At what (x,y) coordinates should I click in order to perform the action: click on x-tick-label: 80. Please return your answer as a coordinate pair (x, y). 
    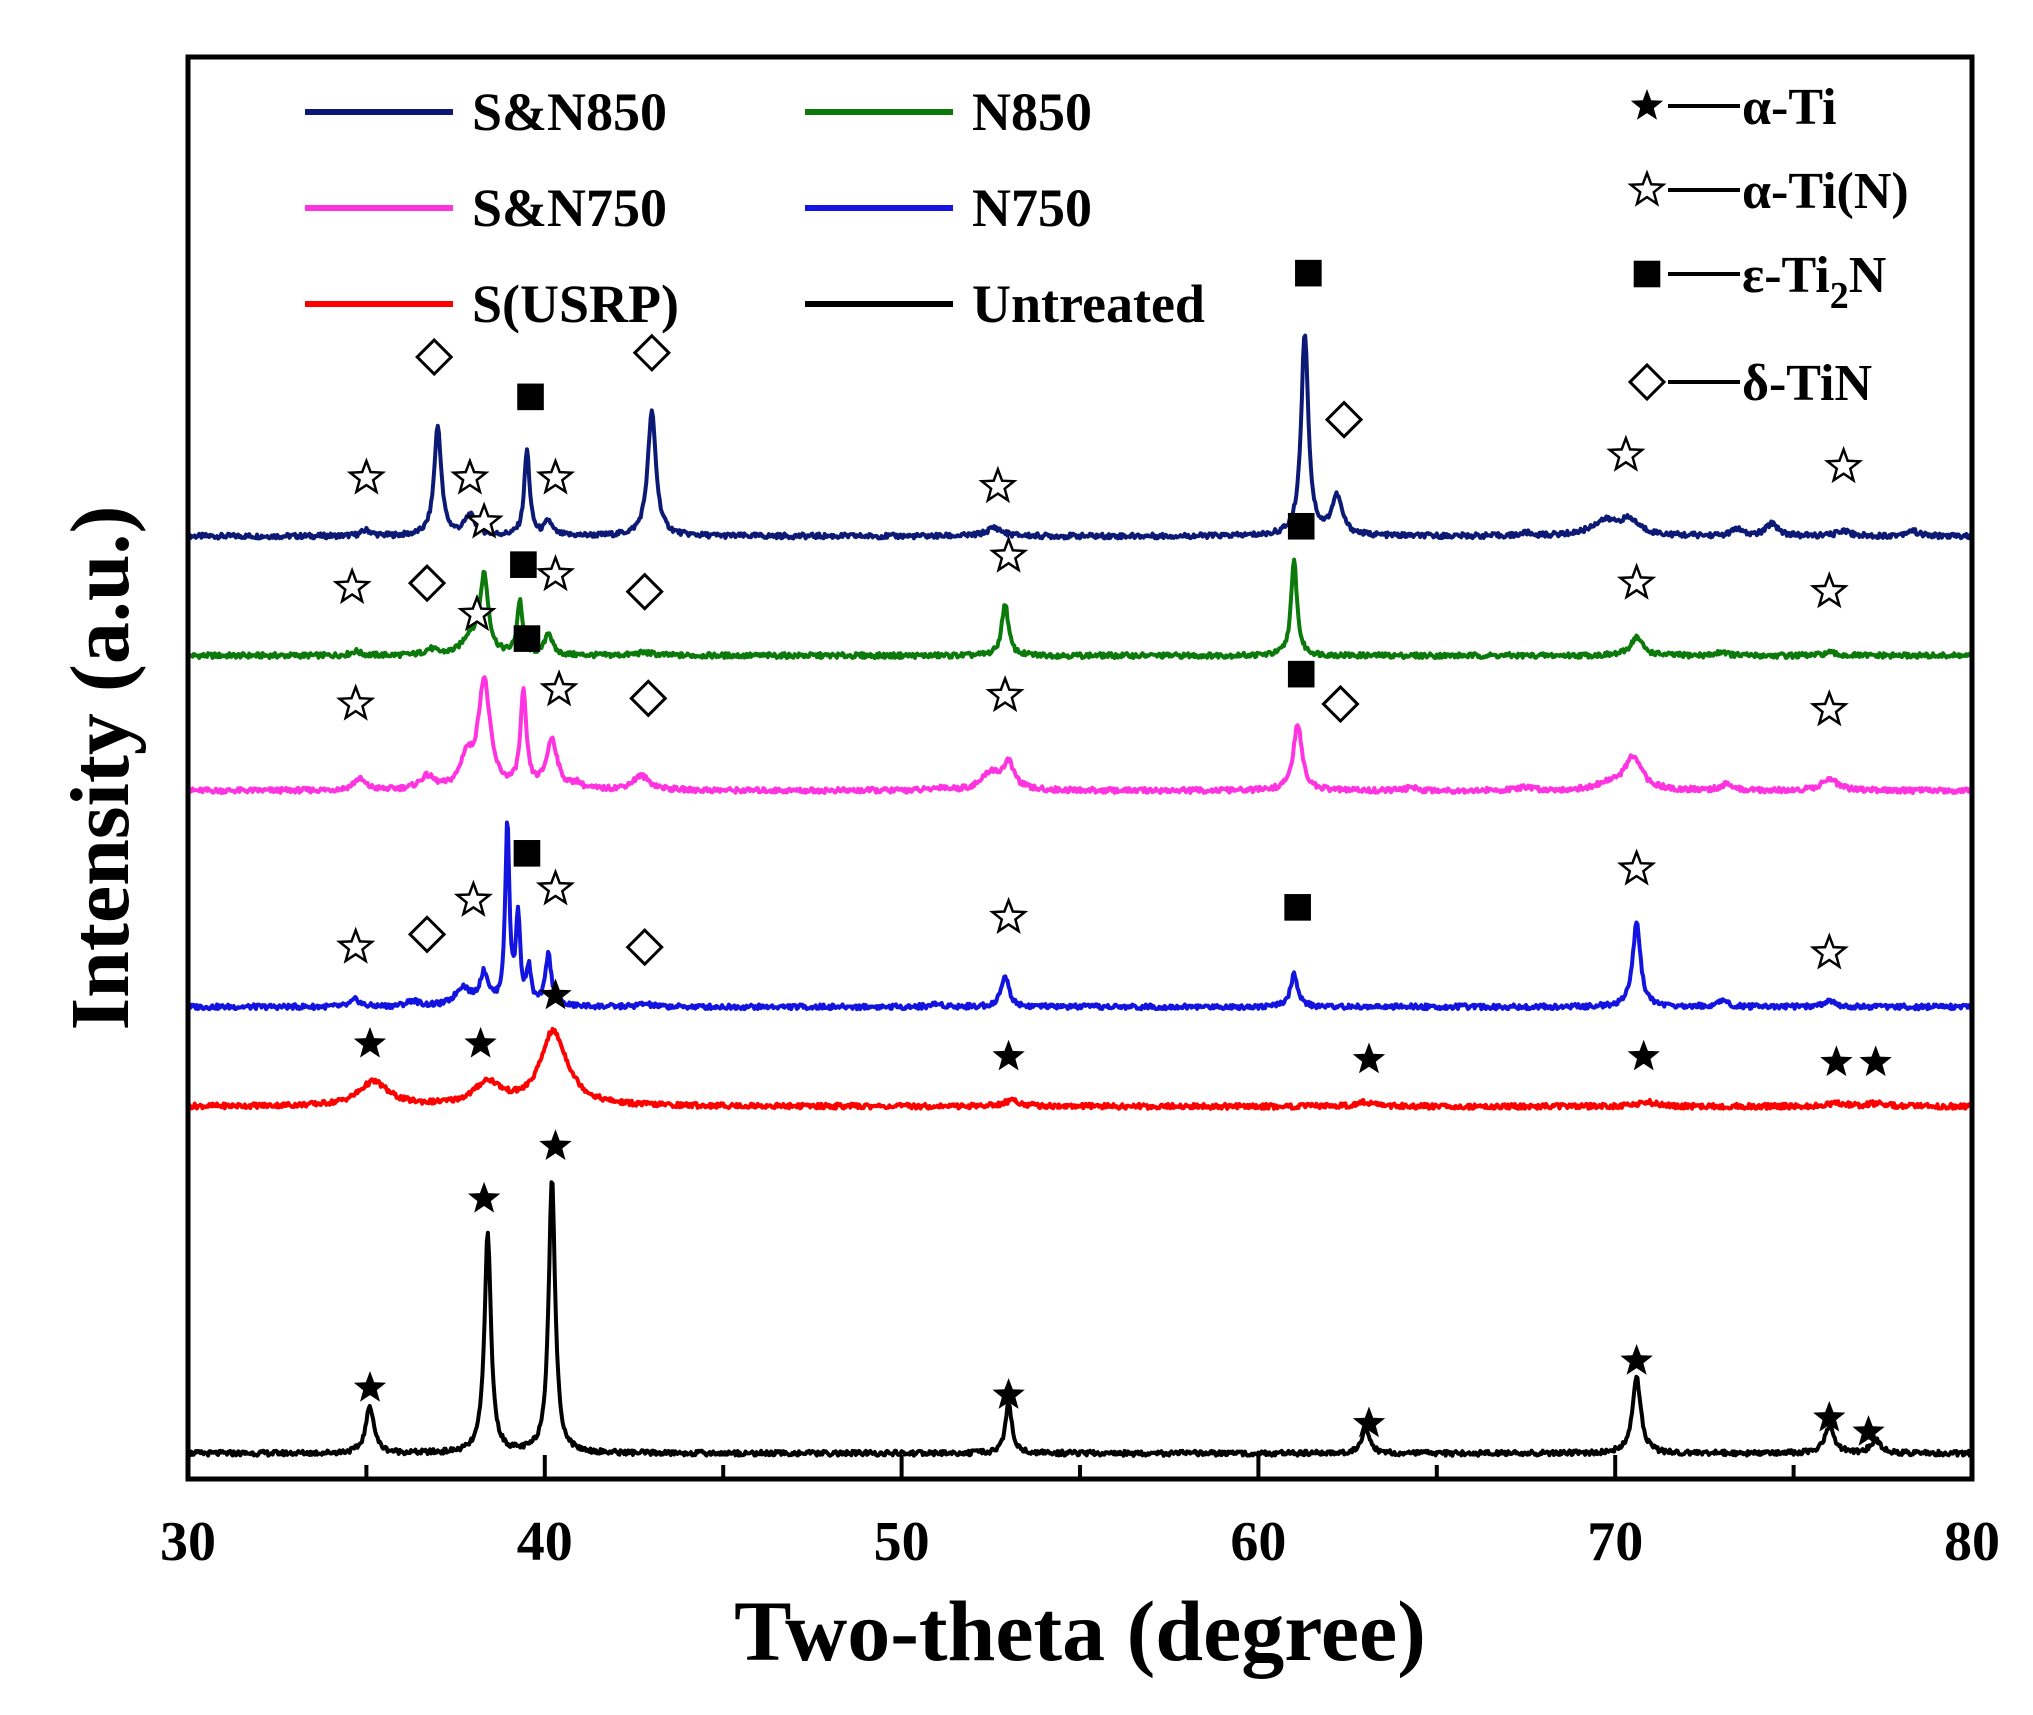
    Looking at the image, I should click on (1972, 1542).